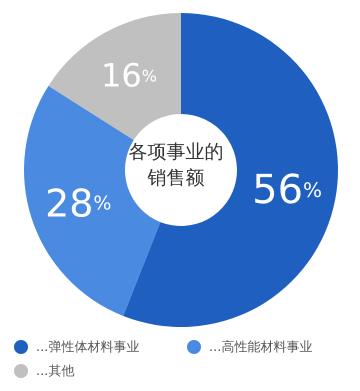  Describe the element at coordinates (55, 371) in the screenshot. I see `legend-label: ...其他` at that location.